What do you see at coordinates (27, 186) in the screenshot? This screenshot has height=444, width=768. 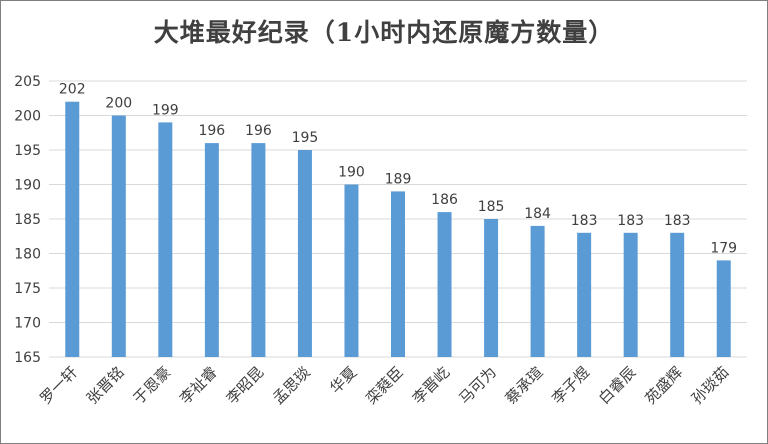 I see `y-tick-label: 190` at bounding box center [27, 186].